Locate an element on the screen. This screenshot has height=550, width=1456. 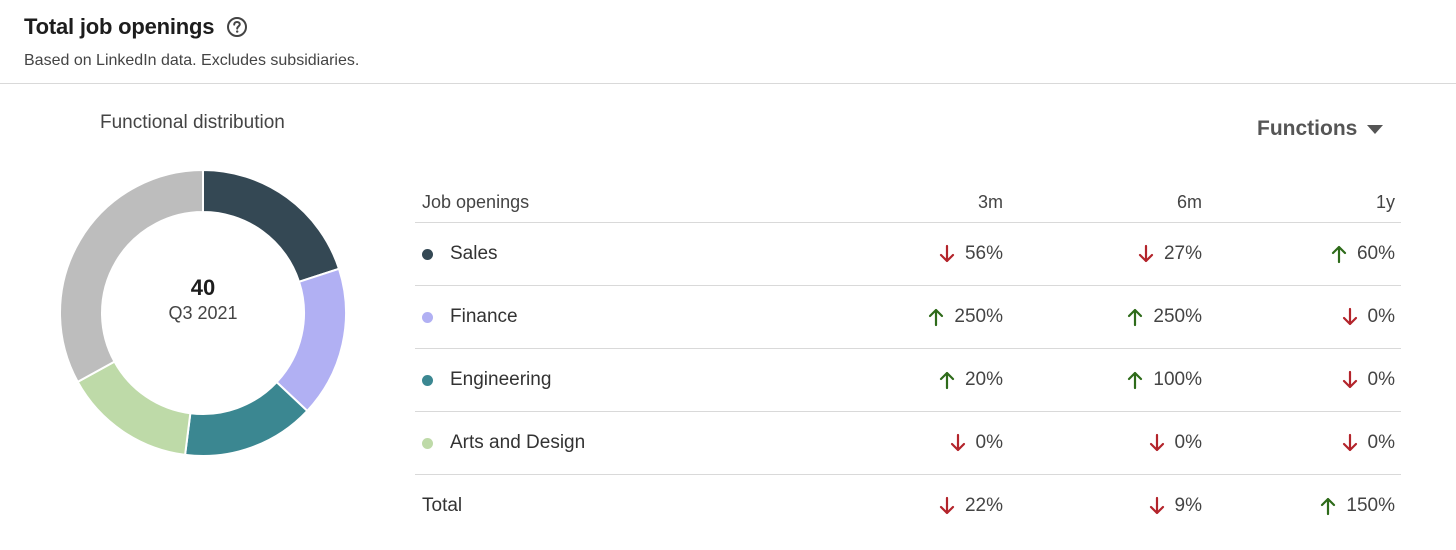
row-label: Total is located at coordinates (442, 505).